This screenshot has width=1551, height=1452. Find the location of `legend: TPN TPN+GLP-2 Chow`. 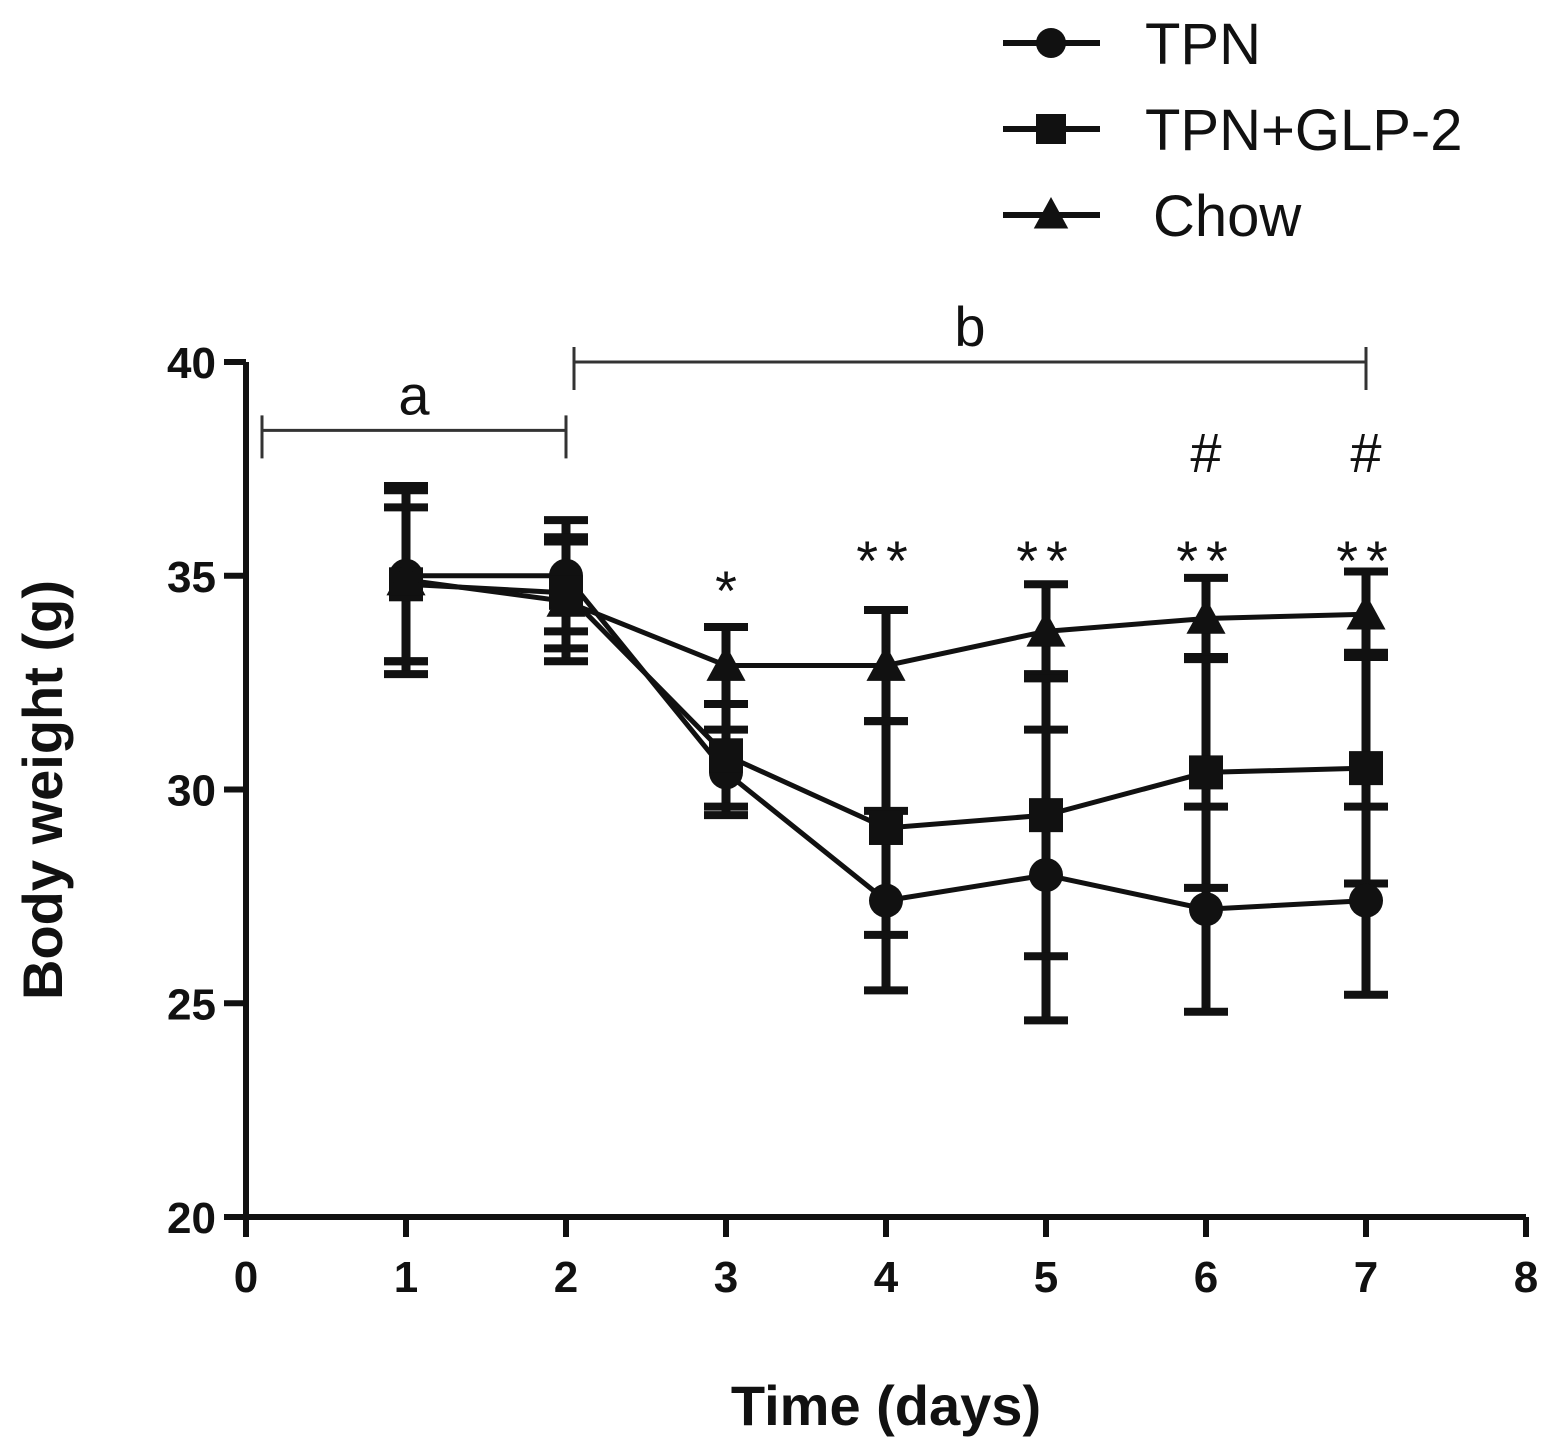

legend: TPN TPN+GLP-2 Chow is located at coordinates (1233, 130).